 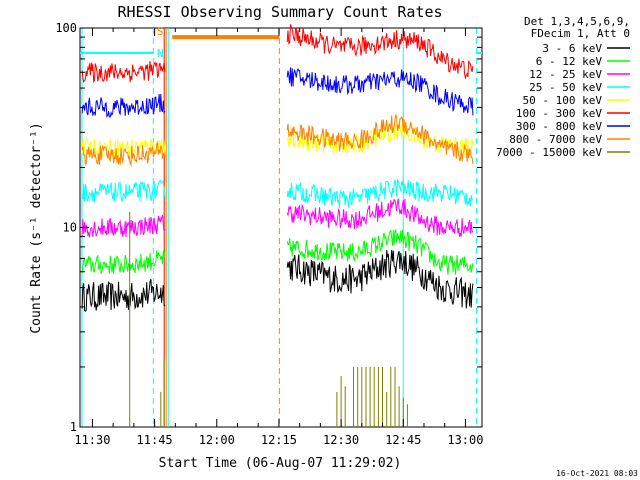 What do you see at coordinates (277, 92) in the screenshot?
I see `series-300-800-kev` at bounding box center [277, 92].